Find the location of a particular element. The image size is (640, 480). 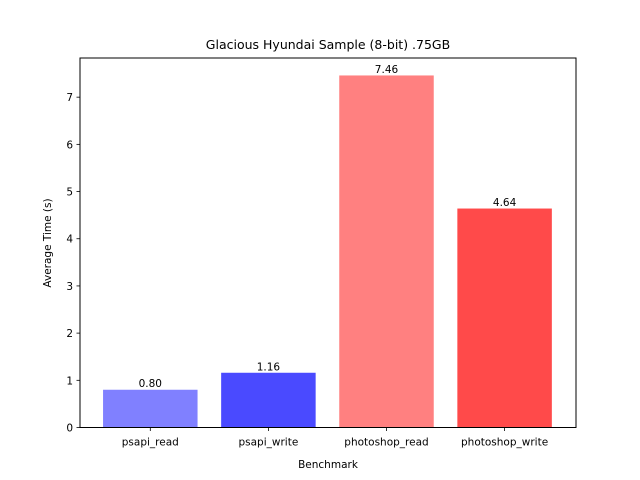

data-label: 0.80 is located at coordinates (150, 384).